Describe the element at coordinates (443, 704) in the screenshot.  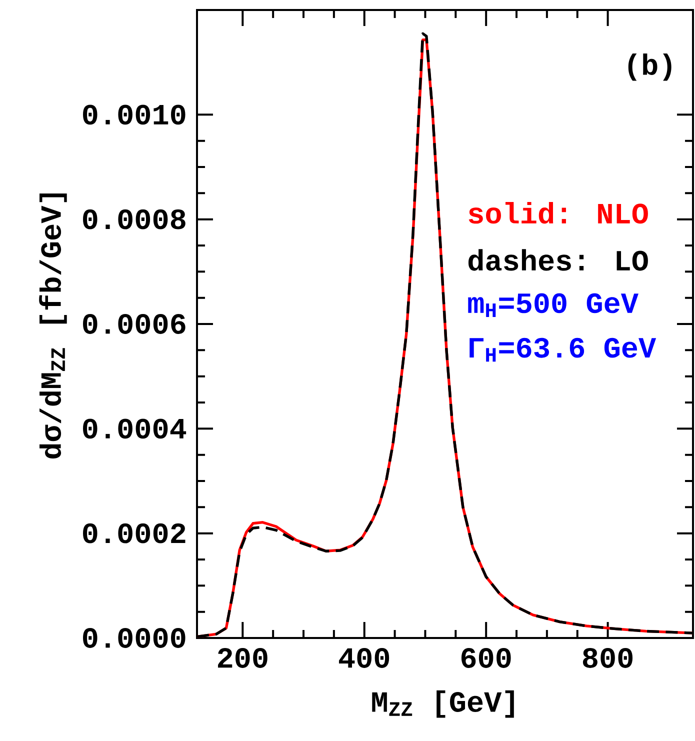
I see `x-axis-title: M$_{ZZ}$ [GeV]` at that location.